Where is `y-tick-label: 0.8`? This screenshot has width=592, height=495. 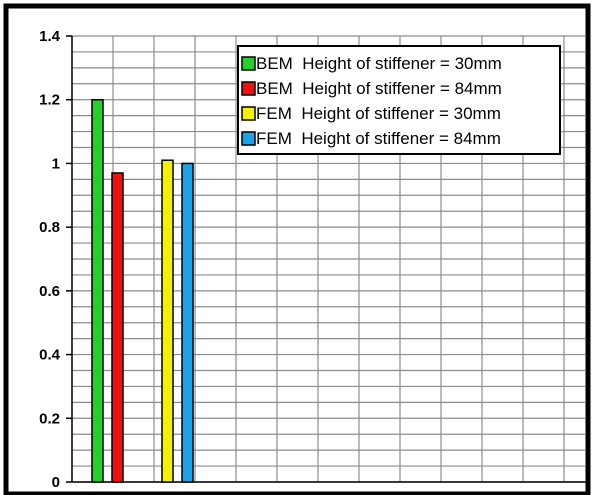 y-tick-label: 0.8 is located at coordinates (49, 227).